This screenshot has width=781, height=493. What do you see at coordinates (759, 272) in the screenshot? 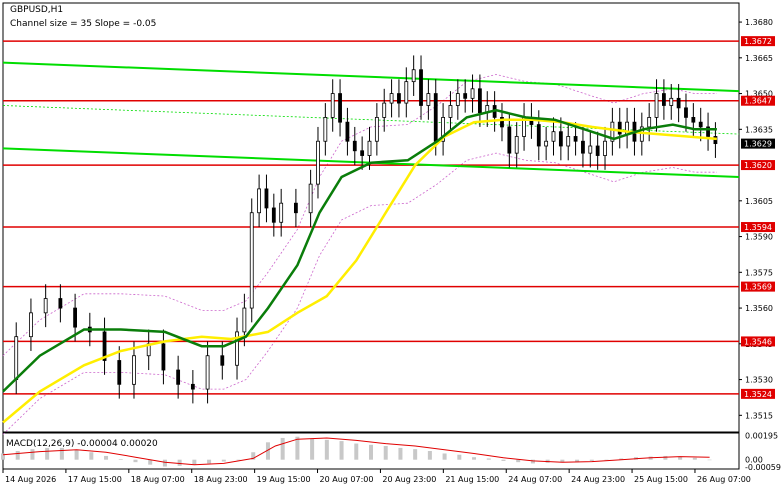
I see `price-tick-label: 1.3575` at bounding box center [759, 272].